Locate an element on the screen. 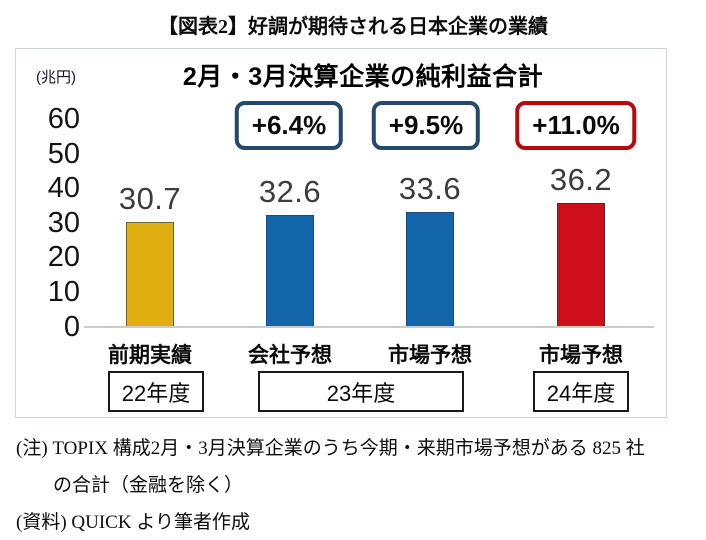 The image size is (706, 540). x-axis-baseline is located at coordinates (369, 327).